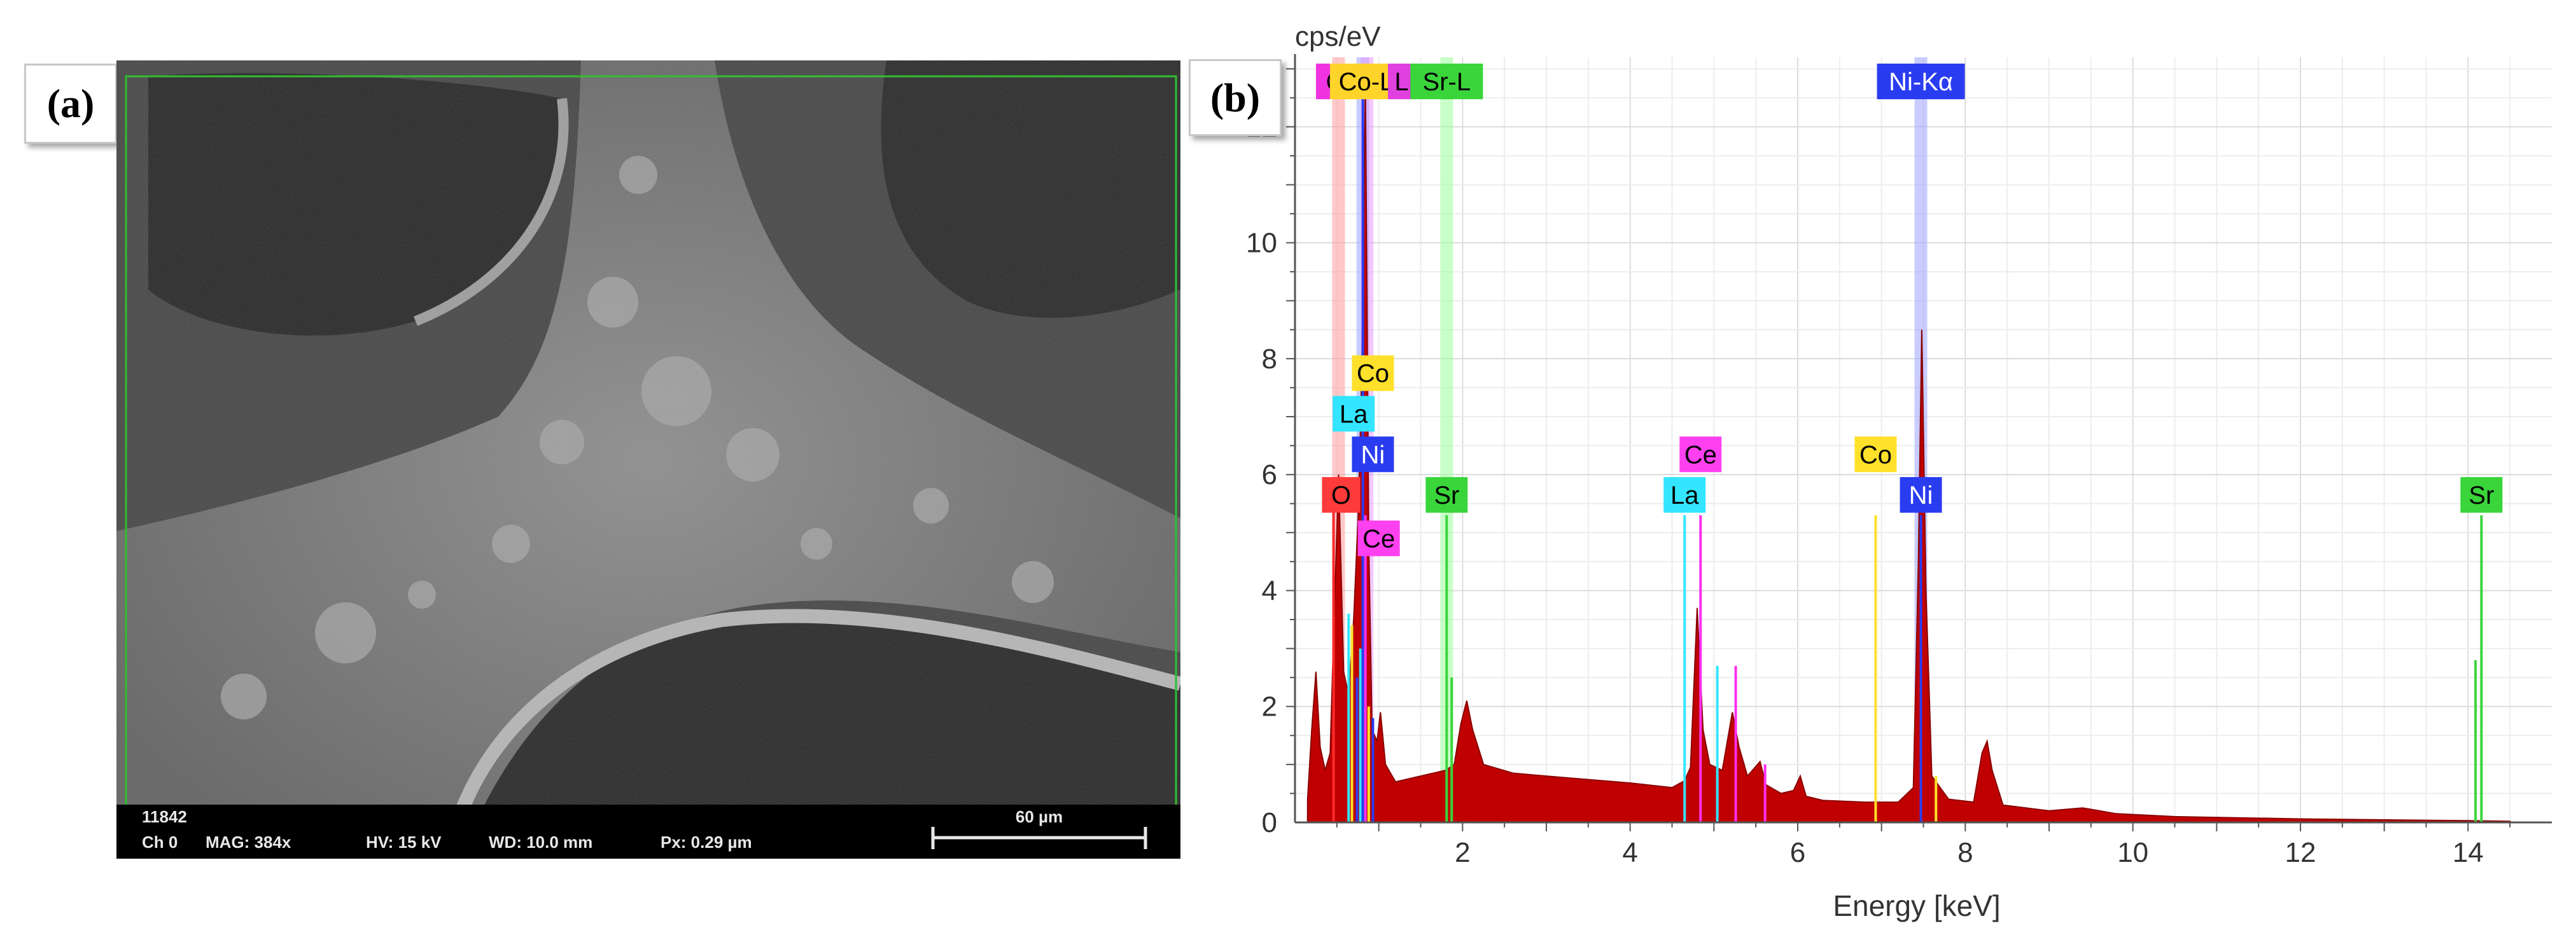  I want to click on peak-label-text: O, so click(1341, 495).